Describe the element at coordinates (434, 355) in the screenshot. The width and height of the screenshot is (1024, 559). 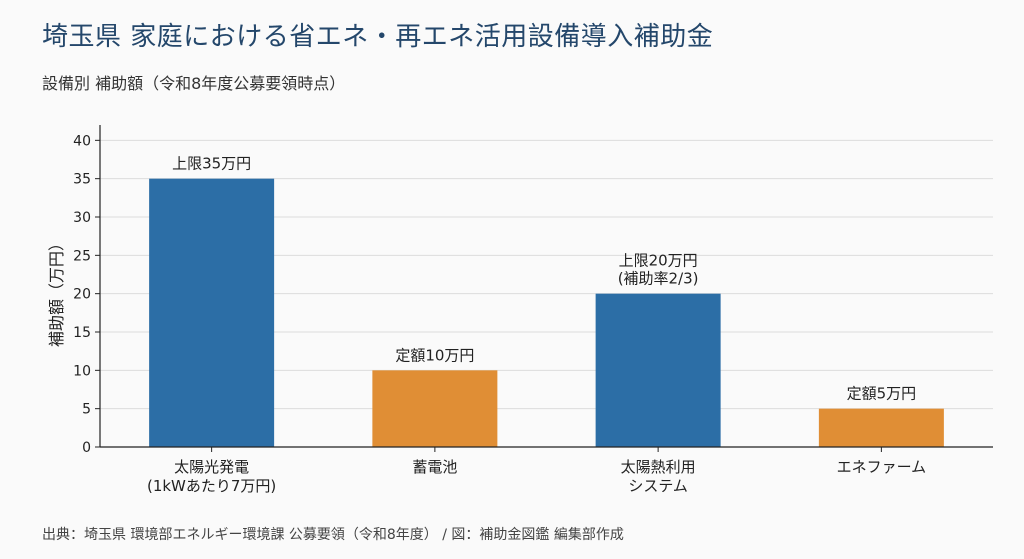
I see `data-label: 定額10万円` at that location.